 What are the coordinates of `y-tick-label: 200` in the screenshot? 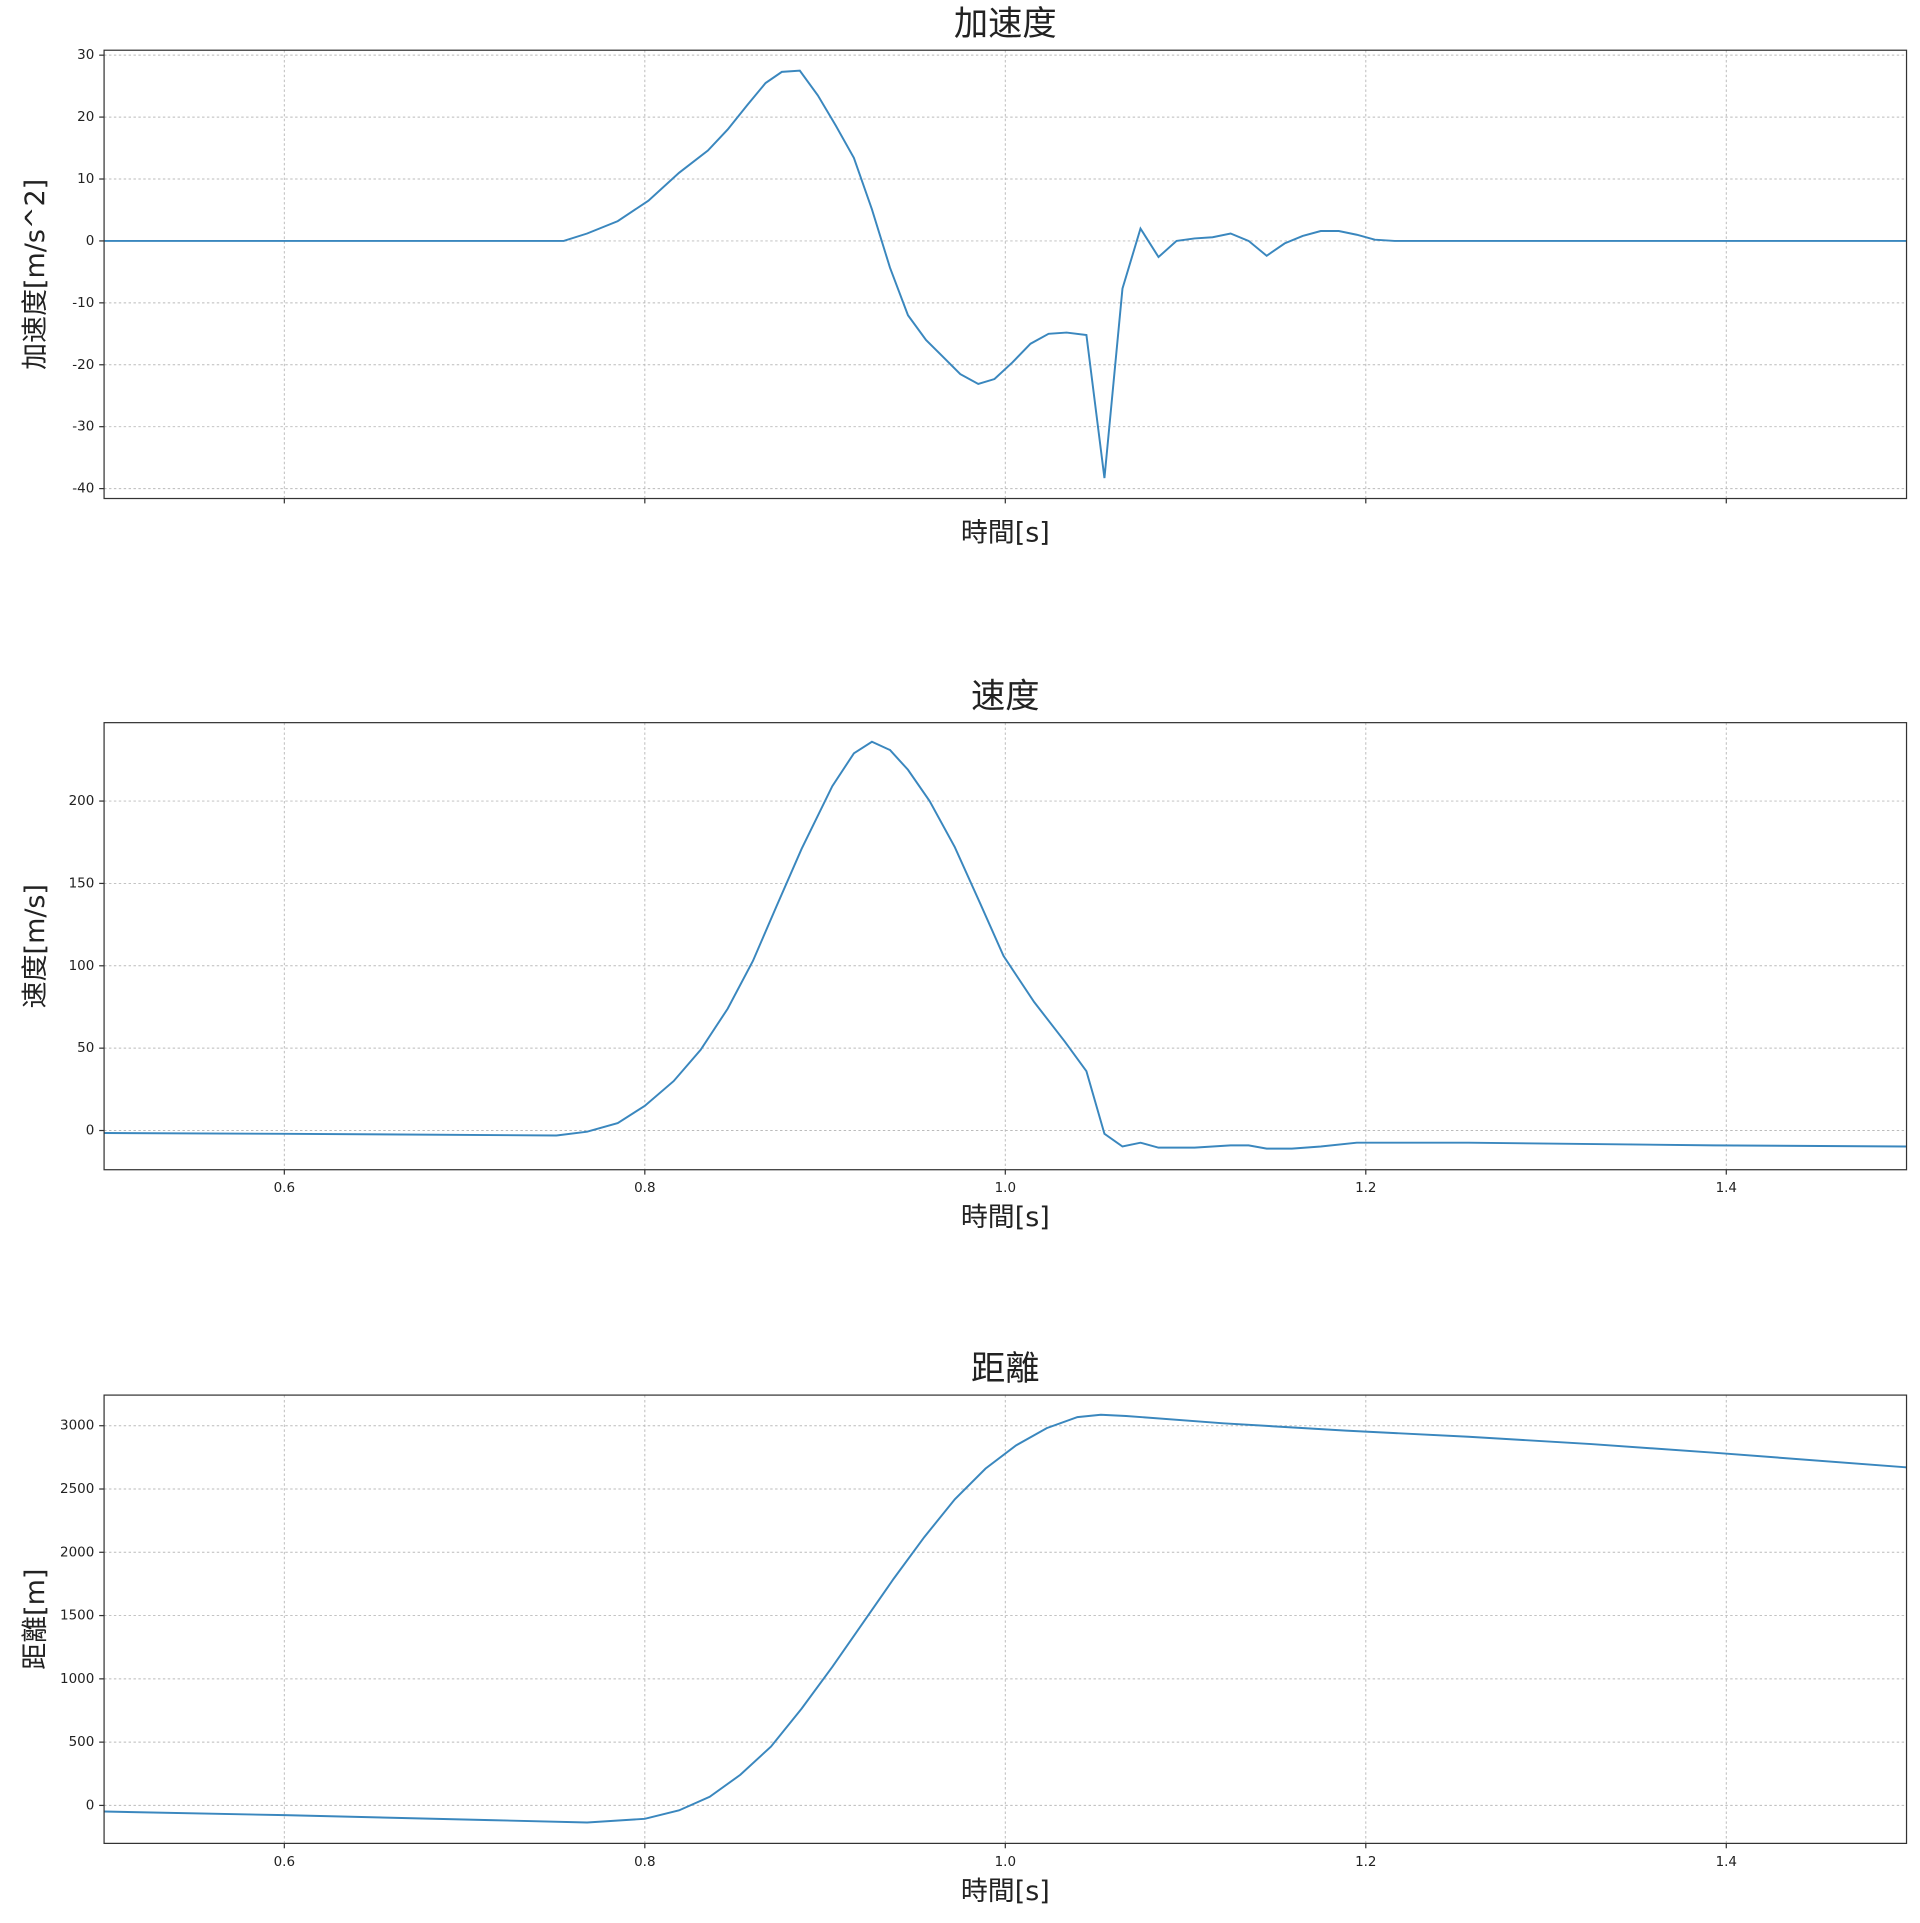 It's located at (82, 801).